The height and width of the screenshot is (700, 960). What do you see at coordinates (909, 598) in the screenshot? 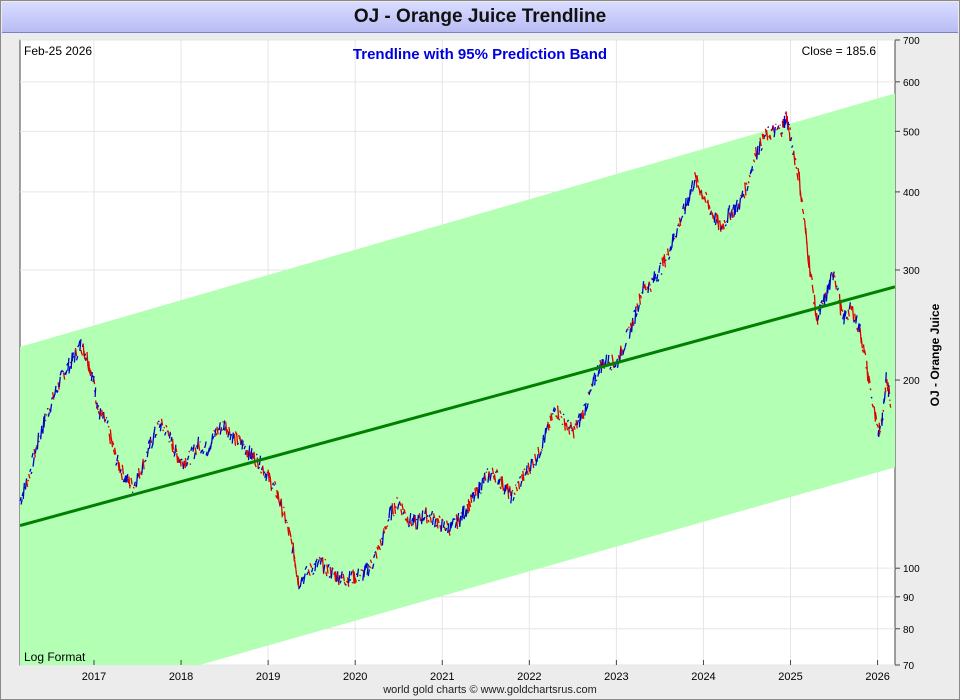
I see `y-tick-label: 90` at bounding box center [909, 598].